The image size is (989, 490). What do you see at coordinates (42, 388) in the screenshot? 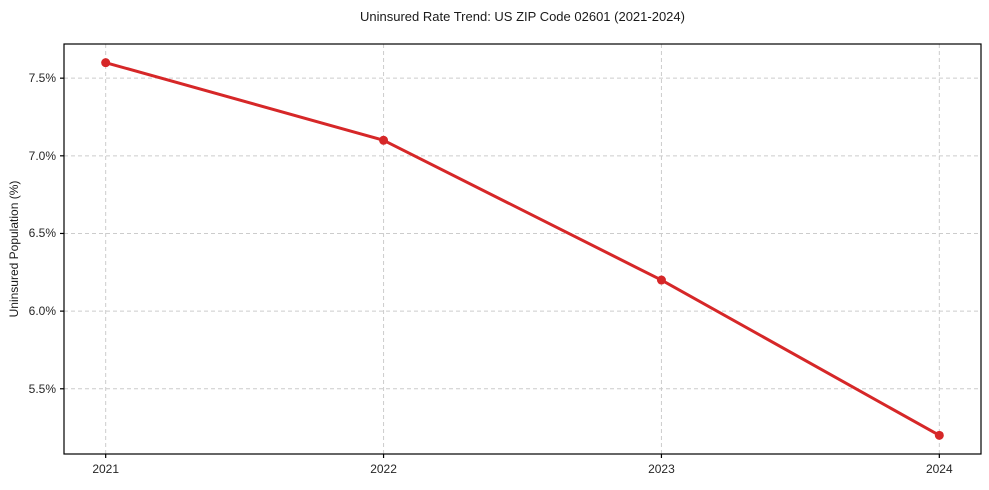
I see `y-tick-label: 5.5%` at bounding box center [42, 388].